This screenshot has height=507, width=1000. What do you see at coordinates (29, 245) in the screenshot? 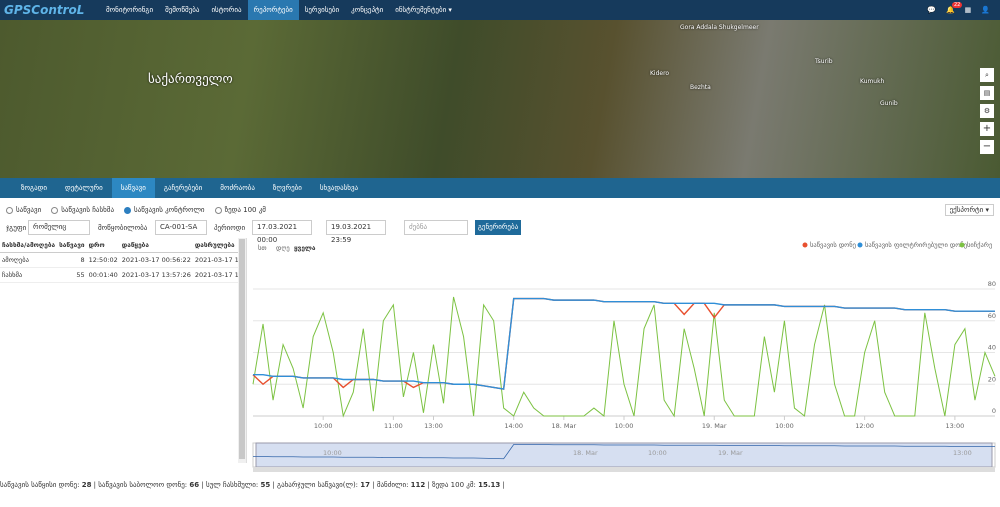
I see `column-header: ჩასხმა/ამოღება` at bounding box center [29, 245].